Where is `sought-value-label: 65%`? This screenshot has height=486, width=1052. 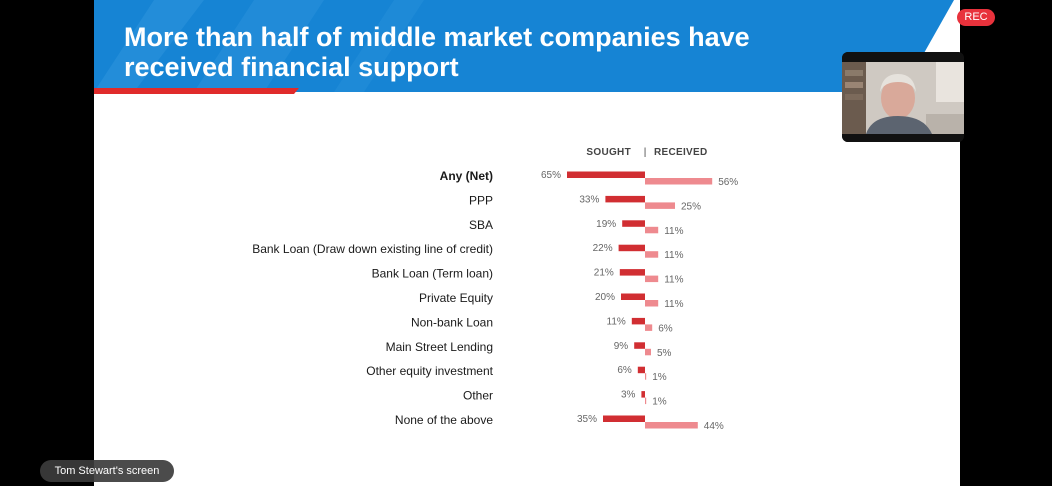
sought-value-label: 65% is located at coordinates (551, 175).